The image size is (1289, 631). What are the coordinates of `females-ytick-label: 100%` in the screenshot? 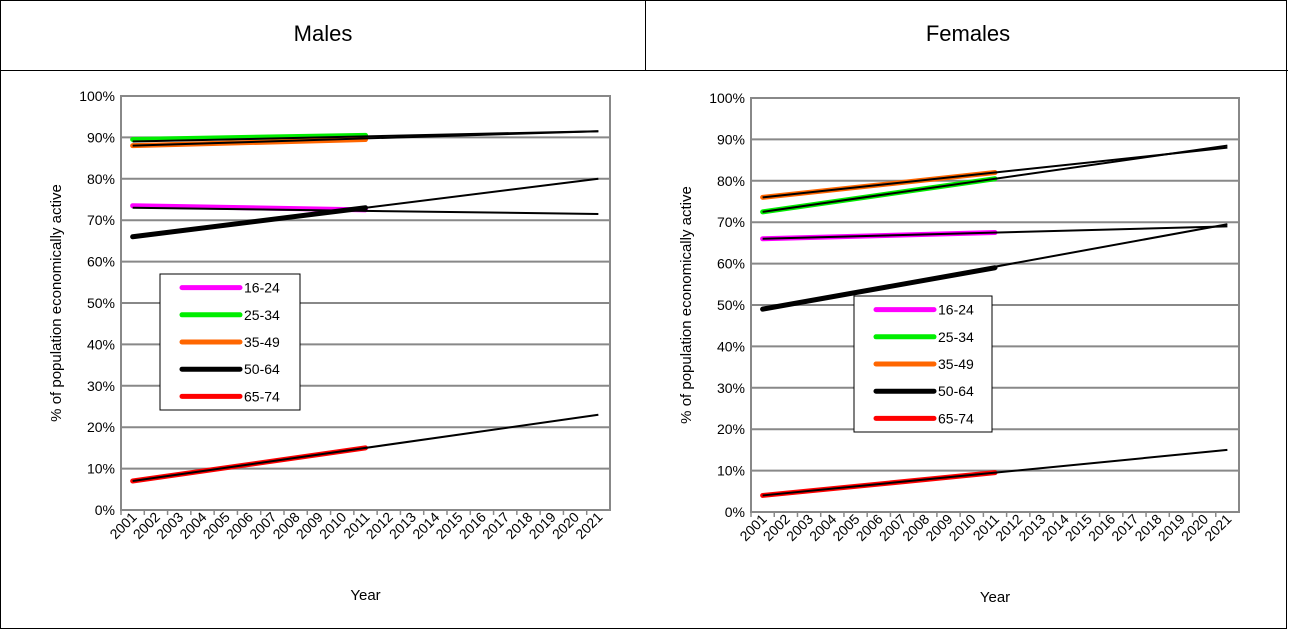 It's located at (727, 98).